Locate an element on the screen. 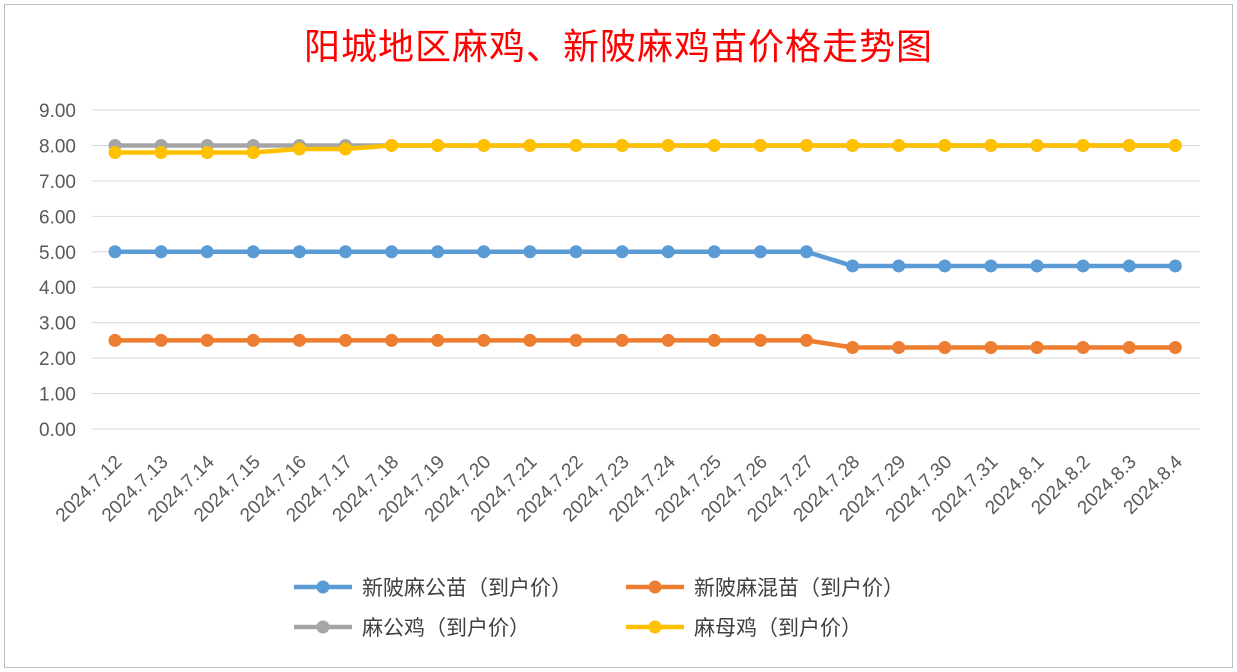 This screenshot has width=1237, height=672. legend-item: 新陂麻公苗（到户价） is located at coordinates (433, 588).